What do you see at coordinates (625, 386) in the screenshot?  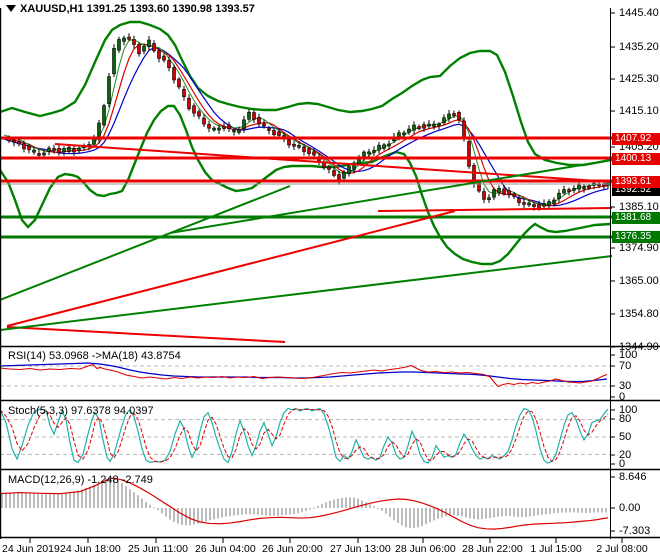 I see `rsi-tick-30: 30` at bounding box center [625, 386].